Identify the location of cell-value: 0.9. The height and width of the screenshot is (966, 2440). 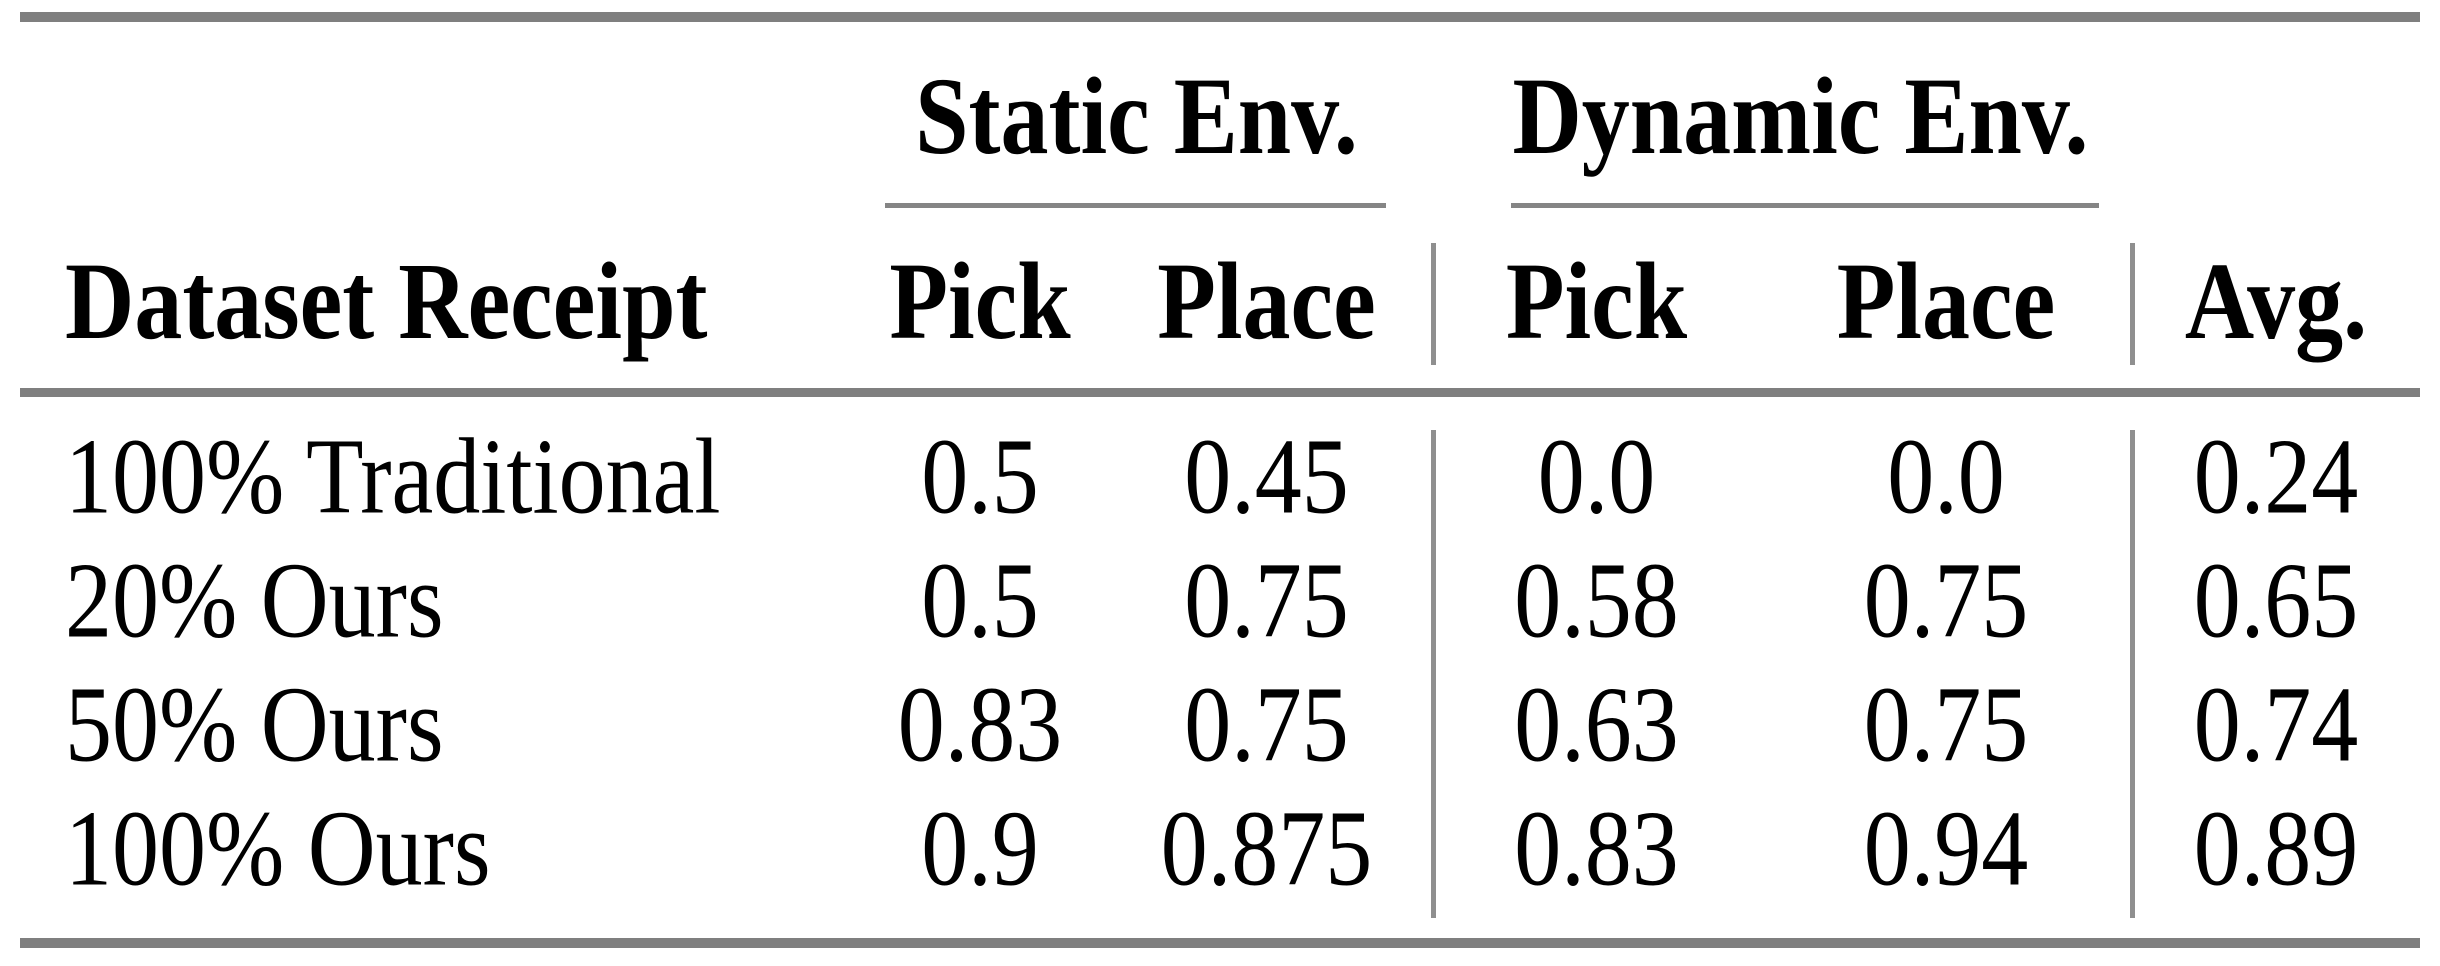
(980, 849).